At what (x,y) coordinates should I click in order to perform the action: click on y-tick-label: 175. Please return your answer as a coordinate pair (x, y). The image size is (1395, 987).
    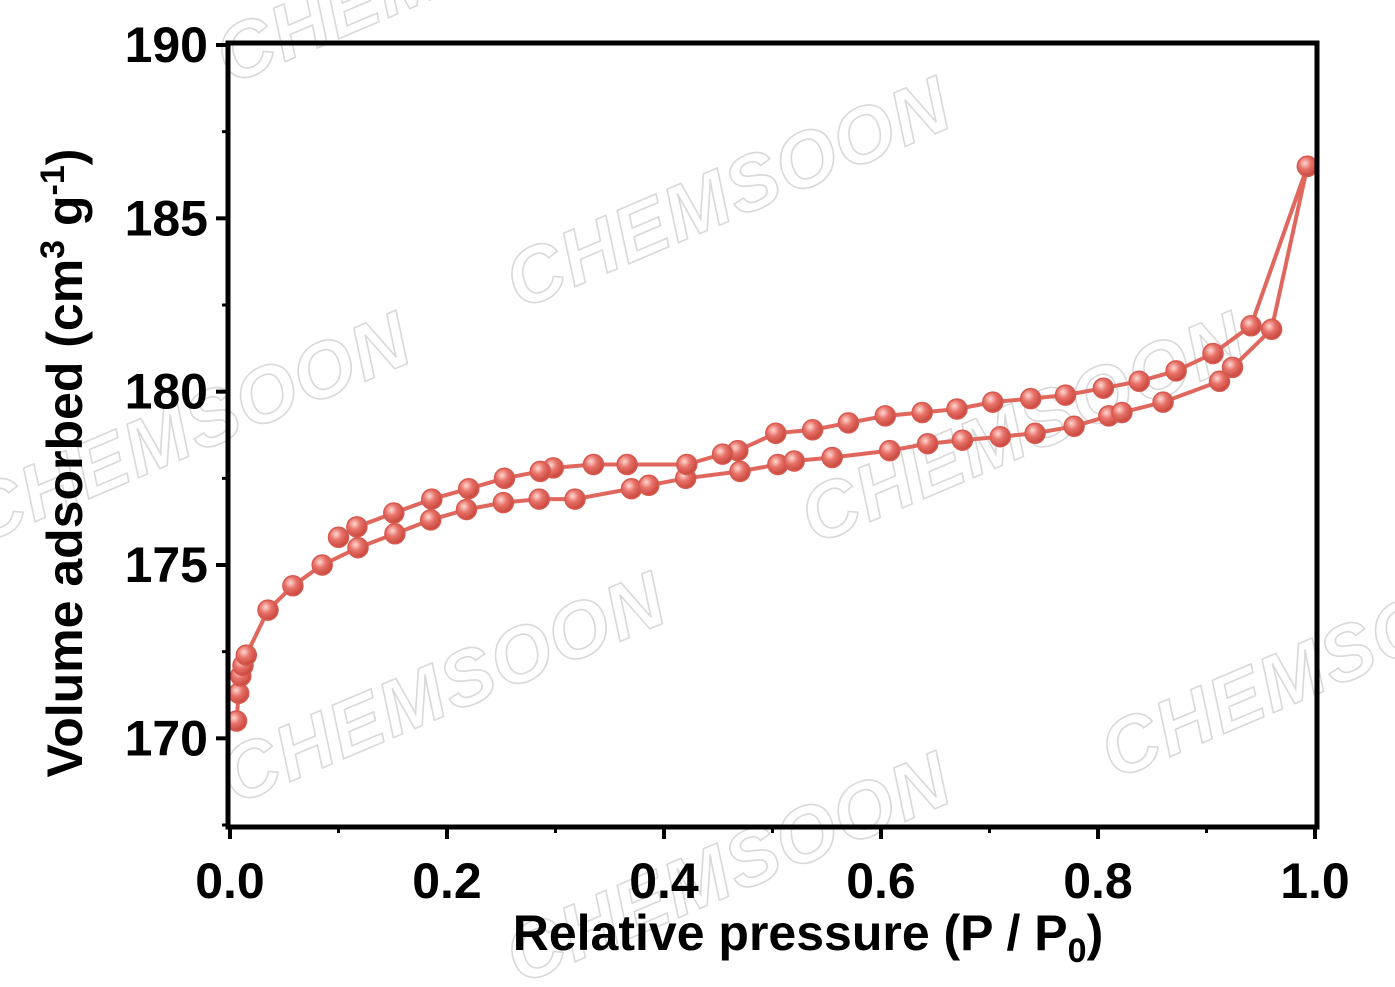
    Looking at the image, I should click on (166, 565).